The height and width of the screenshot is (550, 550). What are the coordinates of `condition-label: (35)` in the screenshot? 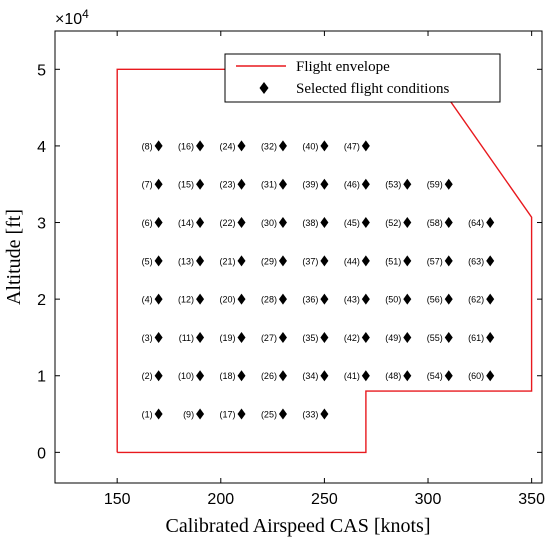 It's located at (310, 338).